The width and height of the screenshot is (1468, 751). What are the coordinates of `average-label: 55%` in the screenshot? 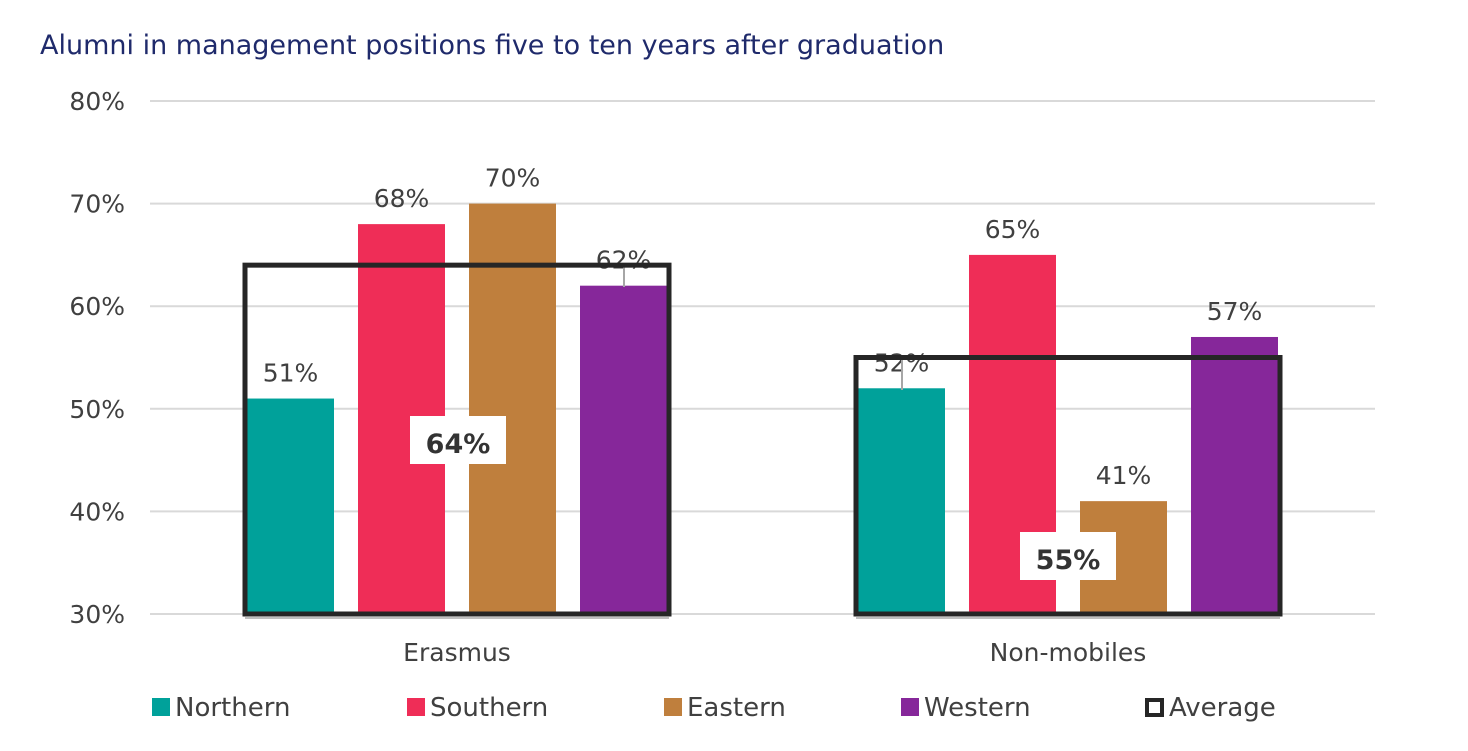 It's located at (1068, 560).